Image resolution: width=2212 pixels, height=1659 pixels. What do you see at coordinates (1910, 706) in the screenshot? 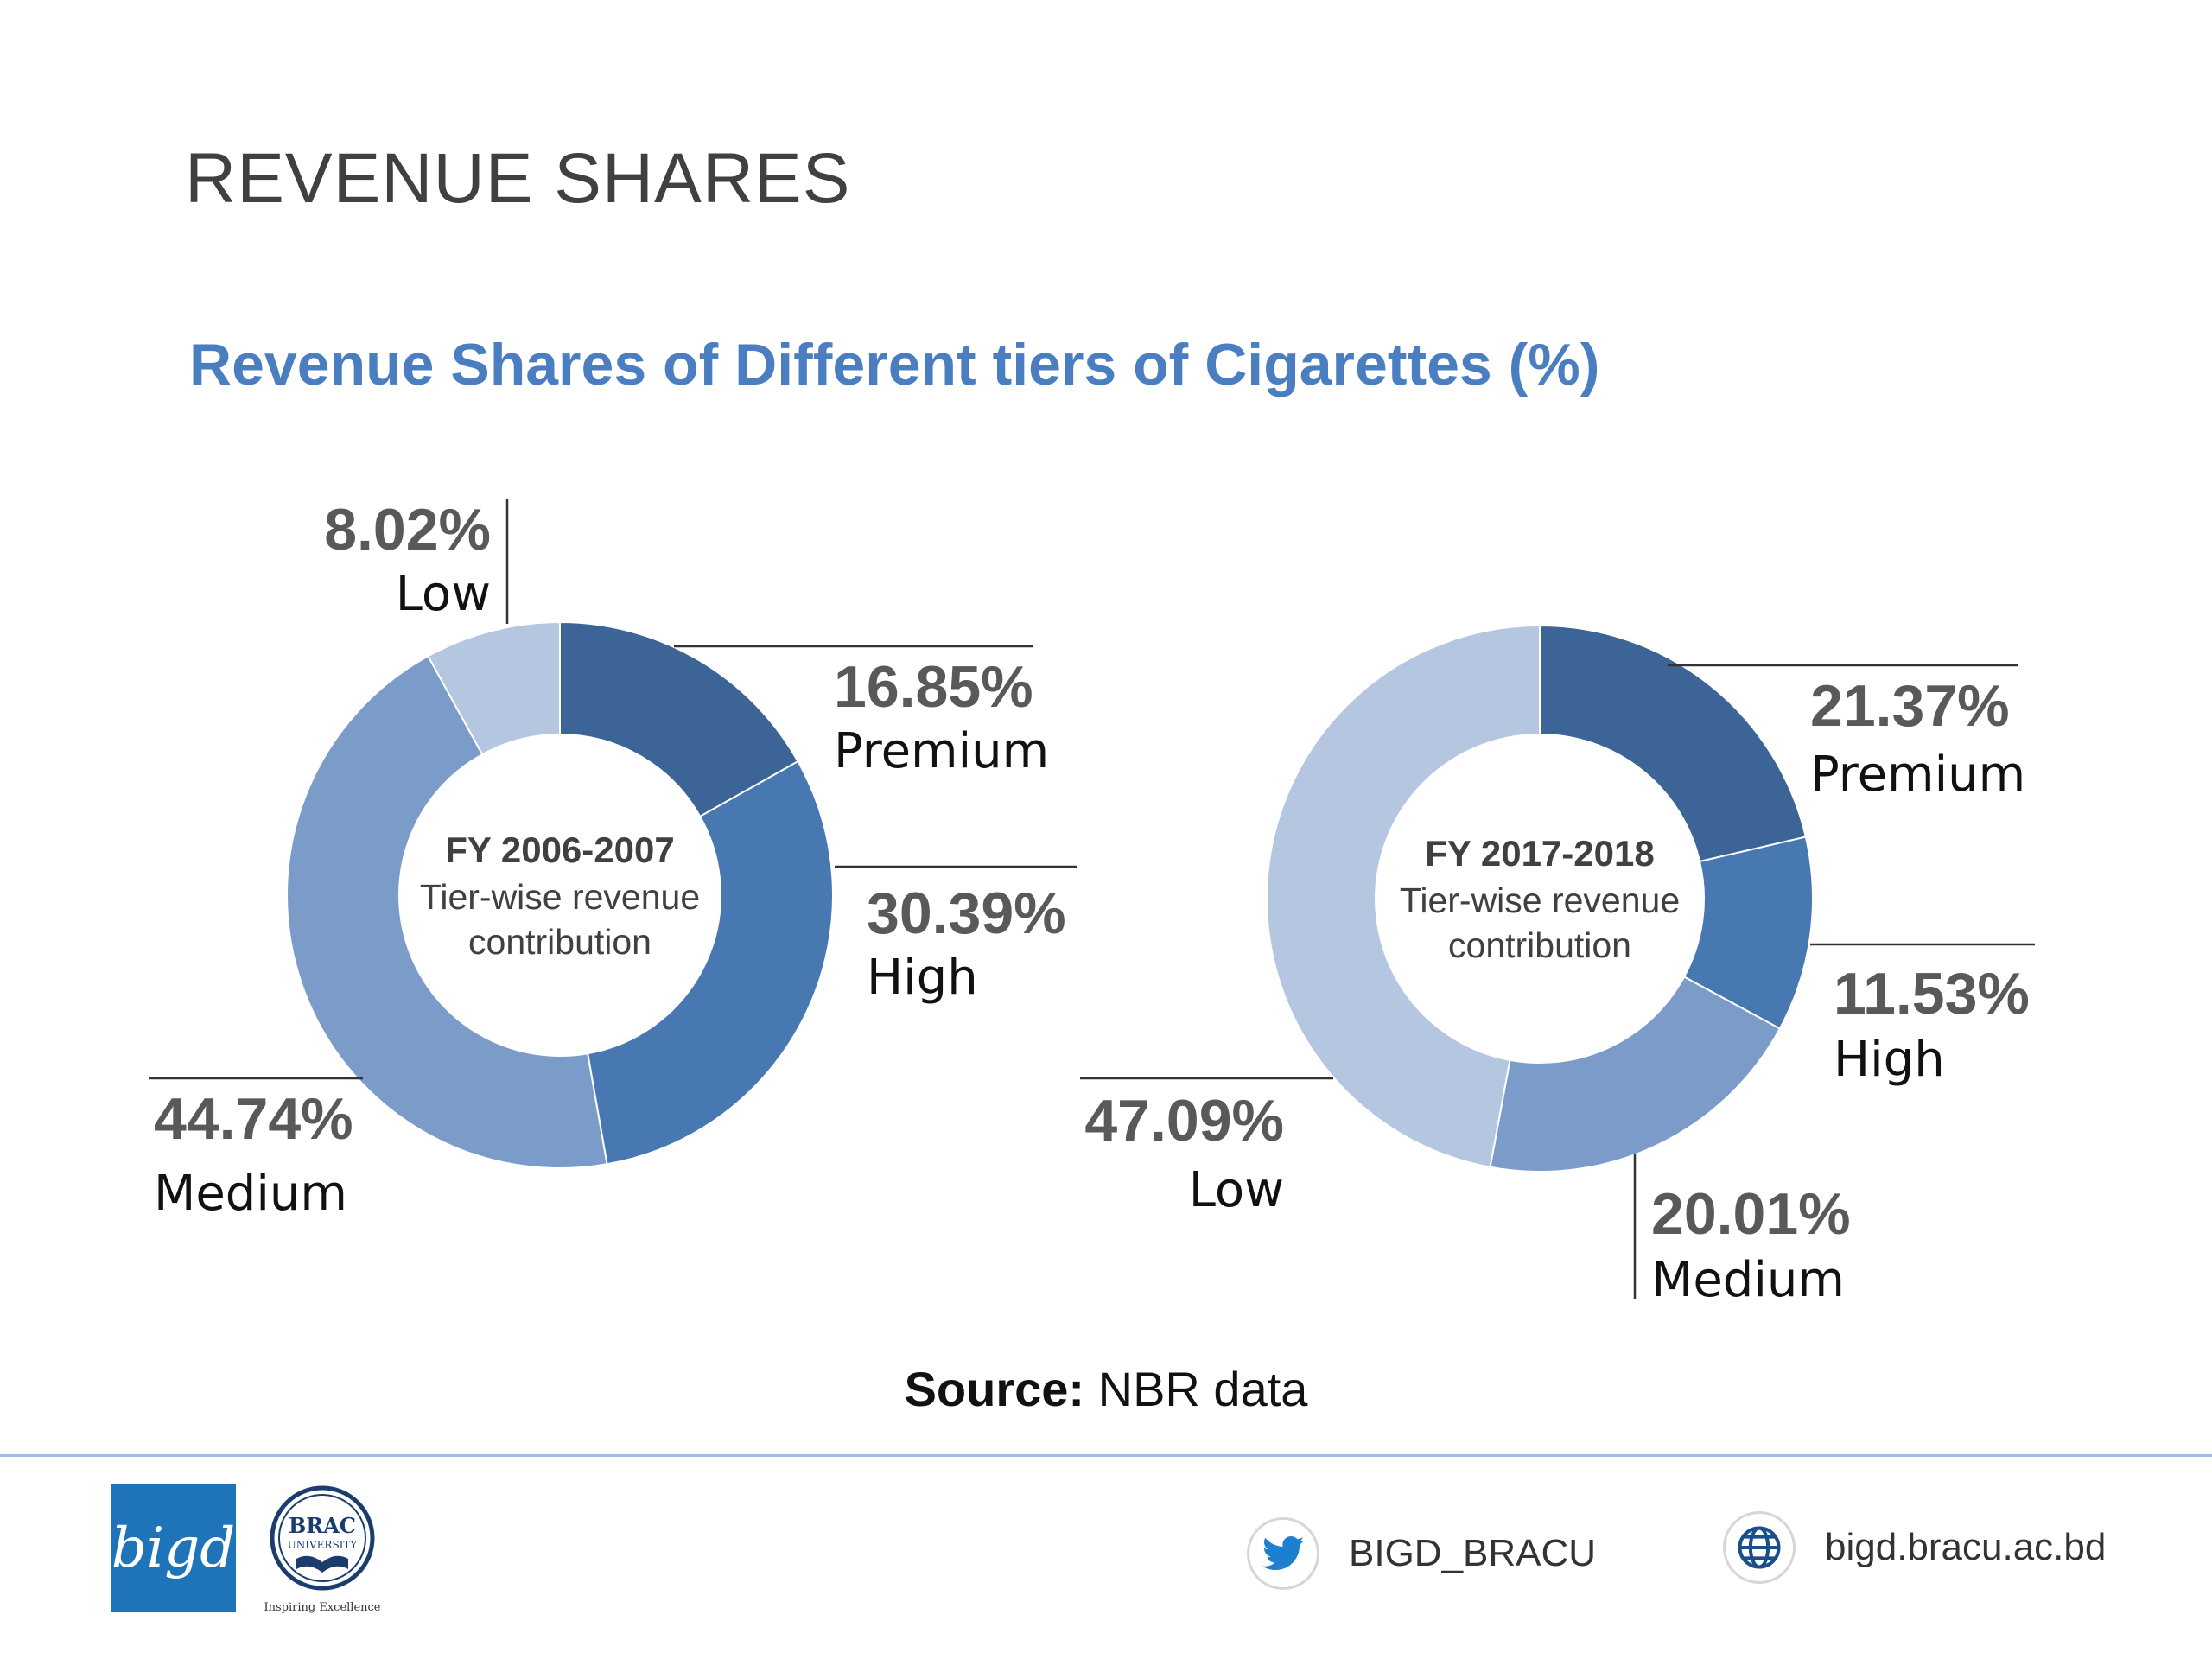
I see `value-label-premium: 21.37%` at bounding box center [1910, 706].